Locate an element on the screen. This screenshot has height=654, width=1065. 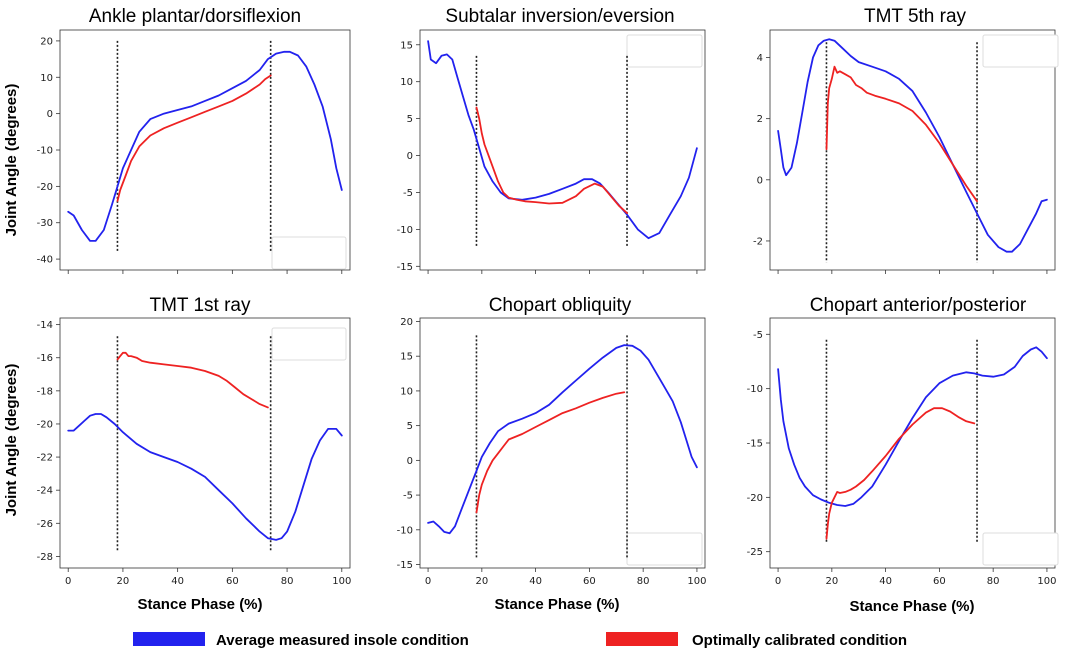
plot-area: 15 10 5 0 -5 -10 -15 is located at coordinates (551, 151).